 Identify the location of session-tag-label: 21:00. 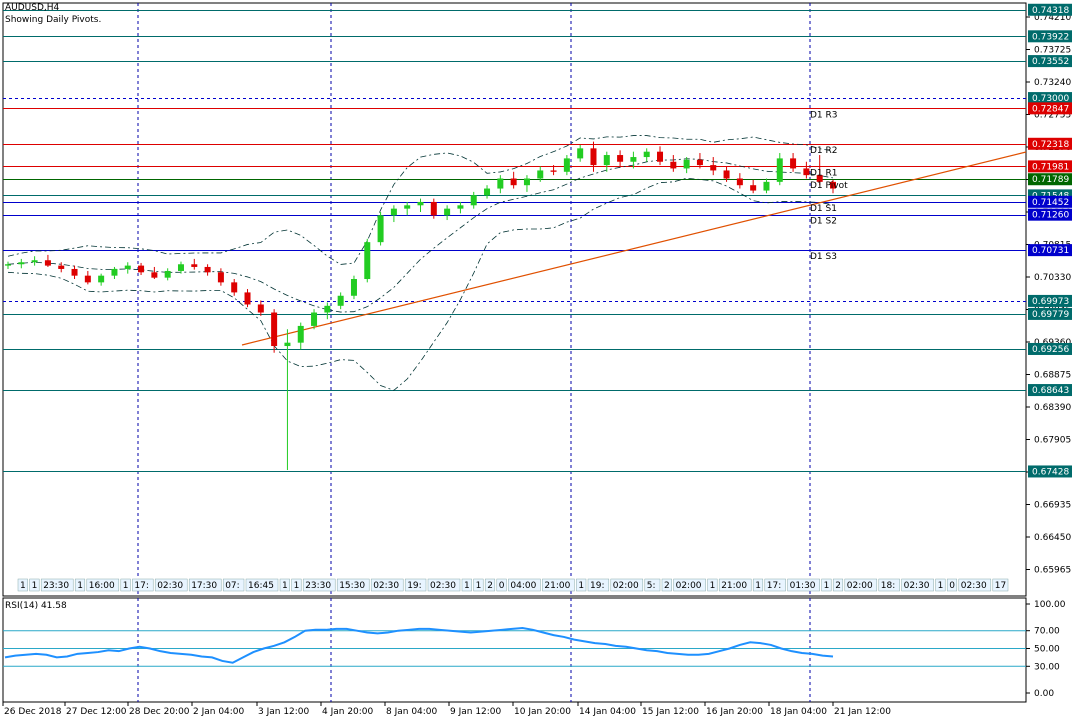
(557, 586).